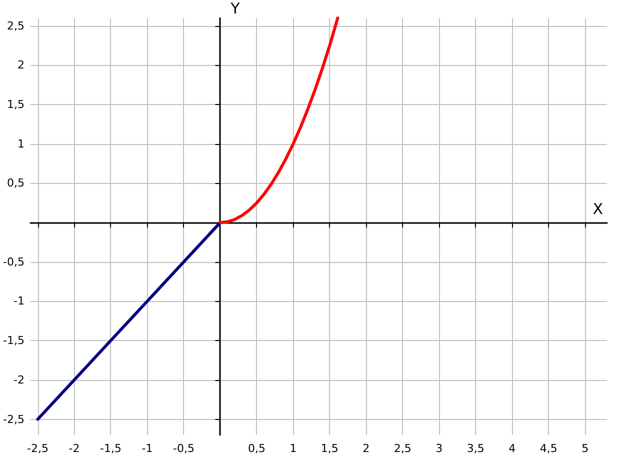 The height and width of the screenshot is (457, 629). What do you see at coordinates (37, 448) in the screenshot?
I see `x-tick-label: -2,5` at bounding box center [37, 448].